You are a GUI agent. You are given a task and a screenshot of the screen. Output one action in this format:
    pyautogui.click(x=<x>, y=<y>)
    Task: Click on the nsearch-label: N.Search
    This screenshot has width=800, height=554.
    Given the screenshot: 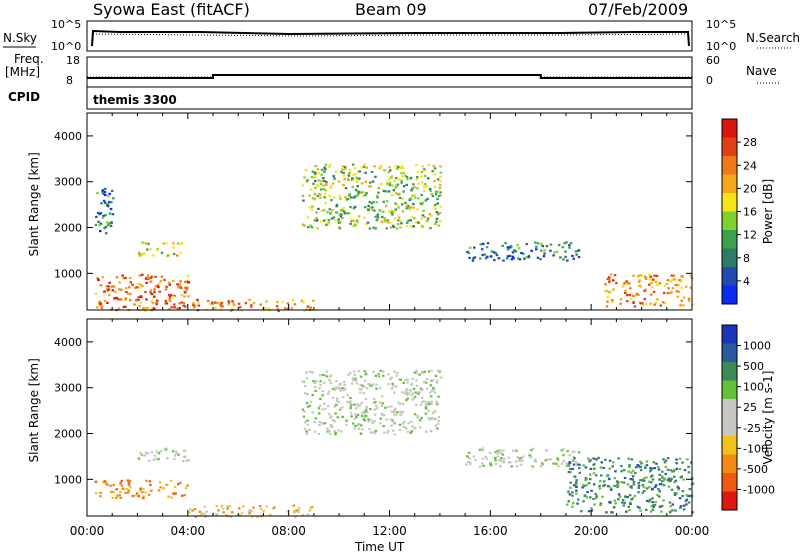 What is the action you would take?
    pyautogui.click(x=773, y=38)
    